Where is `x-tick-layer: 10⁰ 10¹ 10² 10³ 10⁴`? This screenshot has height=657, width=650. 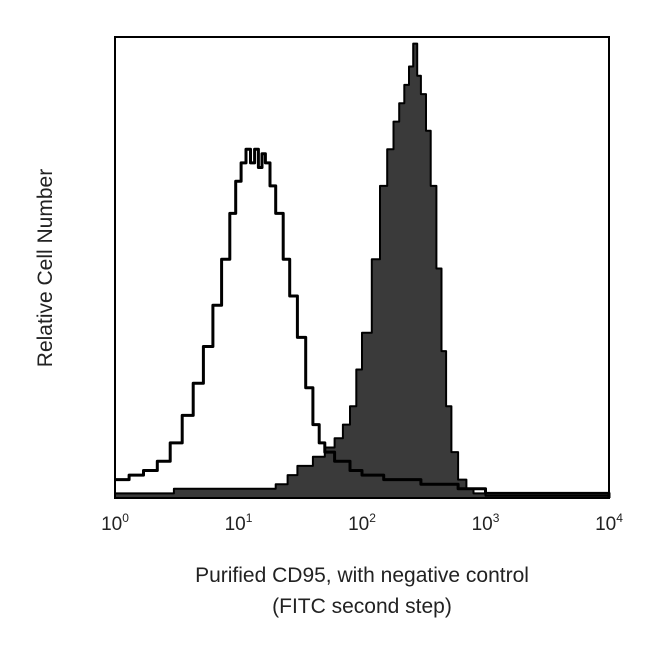 x-tick-layer: 10⁰ 10¹ 10² 10³ 10⁴ is located at coordinates (362, 523).